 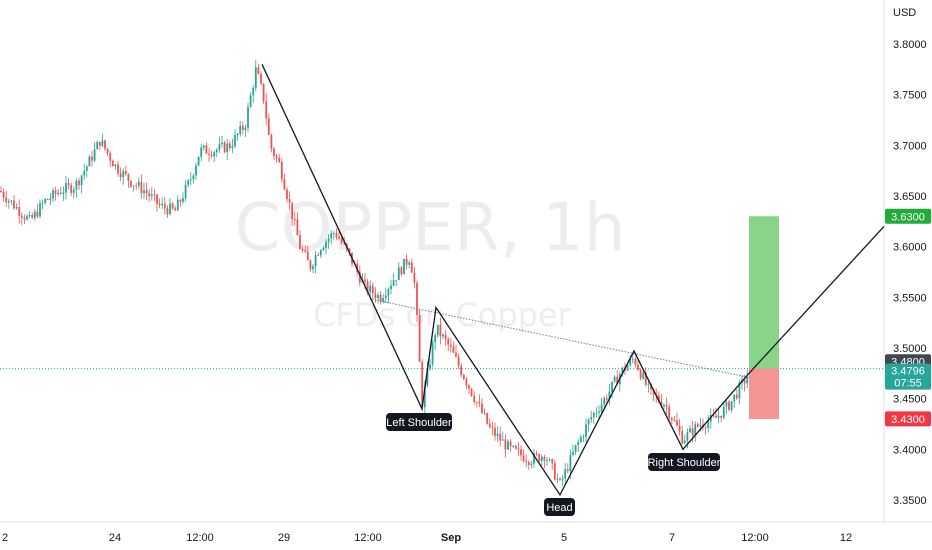 I want to click on price-tick-label: 3.6000, so click(x=910, y=248).